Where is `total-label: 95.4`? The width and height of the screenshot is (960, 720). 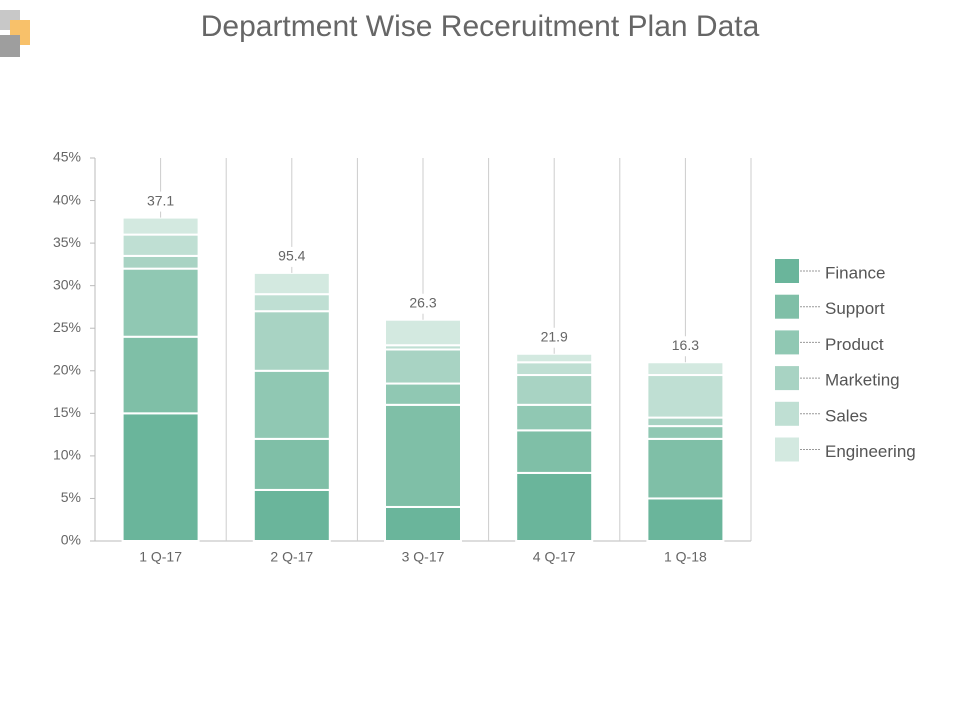 total-label: 95.4 is located at coordinates (291, 256).